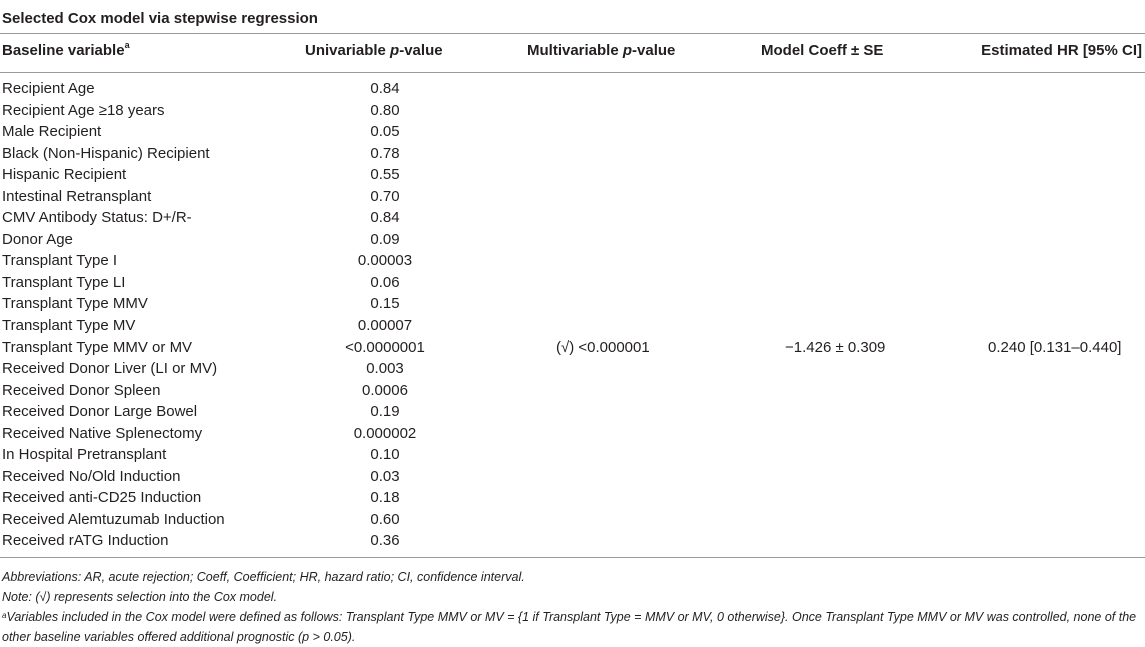 Image resolution: width=1145 pixels, height=647 pixels. What do you see at coordinates (572, 557) in the screenshot?
I see `bottom-rule` at bounding box center [572, 557].